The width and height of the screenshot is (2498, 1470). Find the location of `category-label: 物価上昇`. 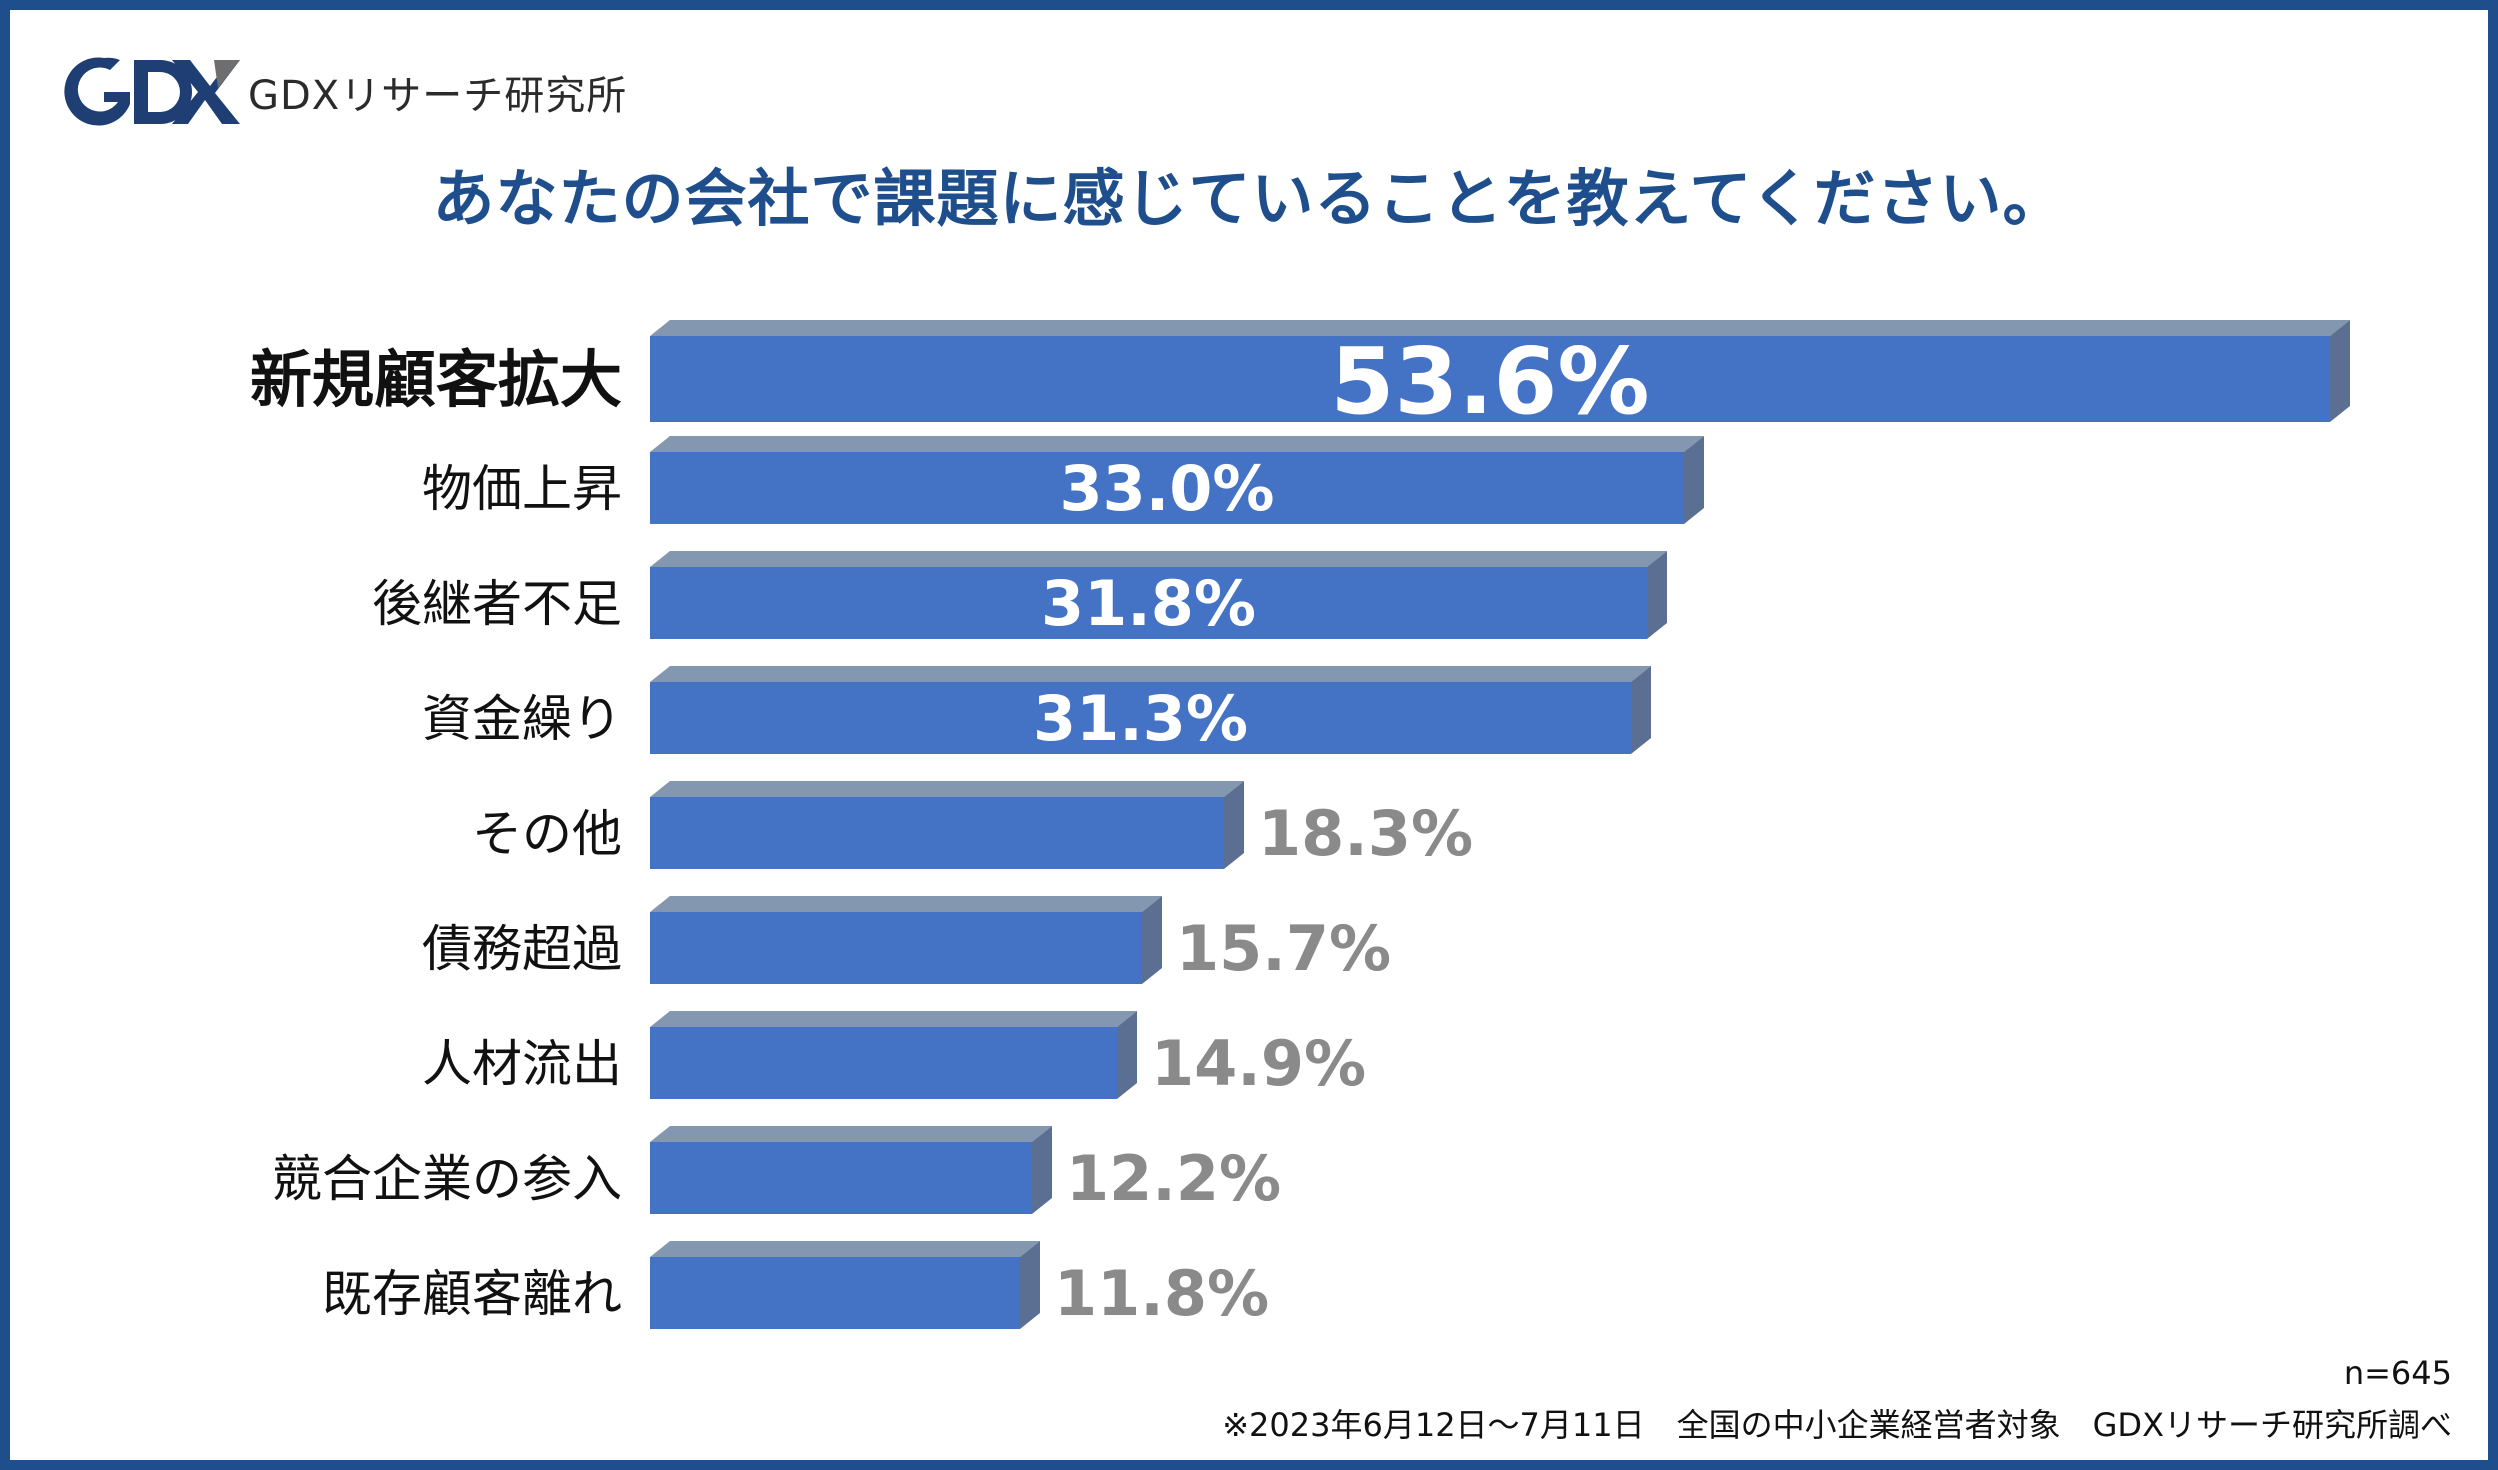

category-label: 物価上昇 is located at coordinates (522, 489).